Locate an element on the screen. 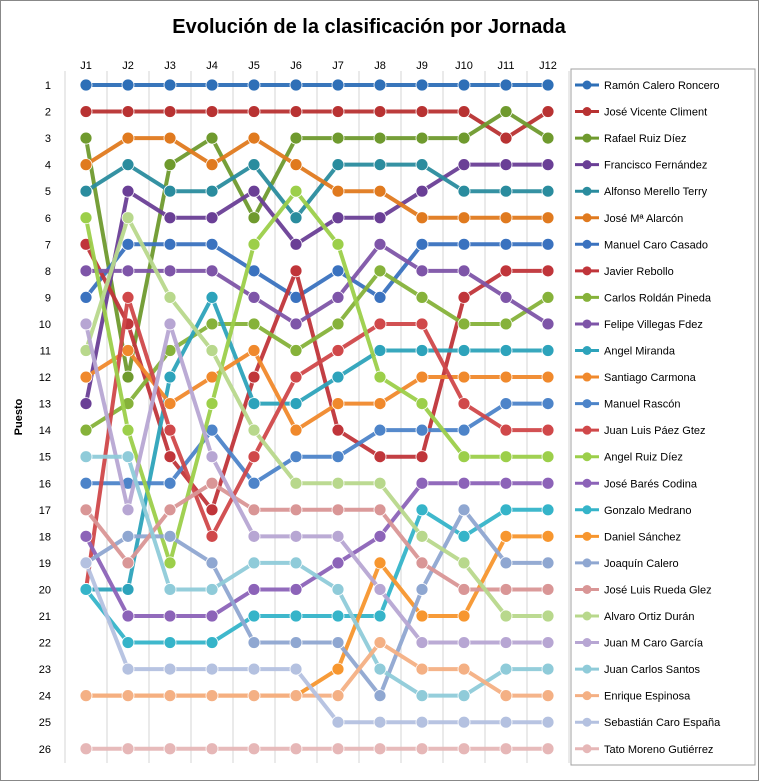 Image resolution: width=759 pixels, height=781 pixels. legend-entry: Carlos Roldán Pineda is located at coordinates (643, 298).